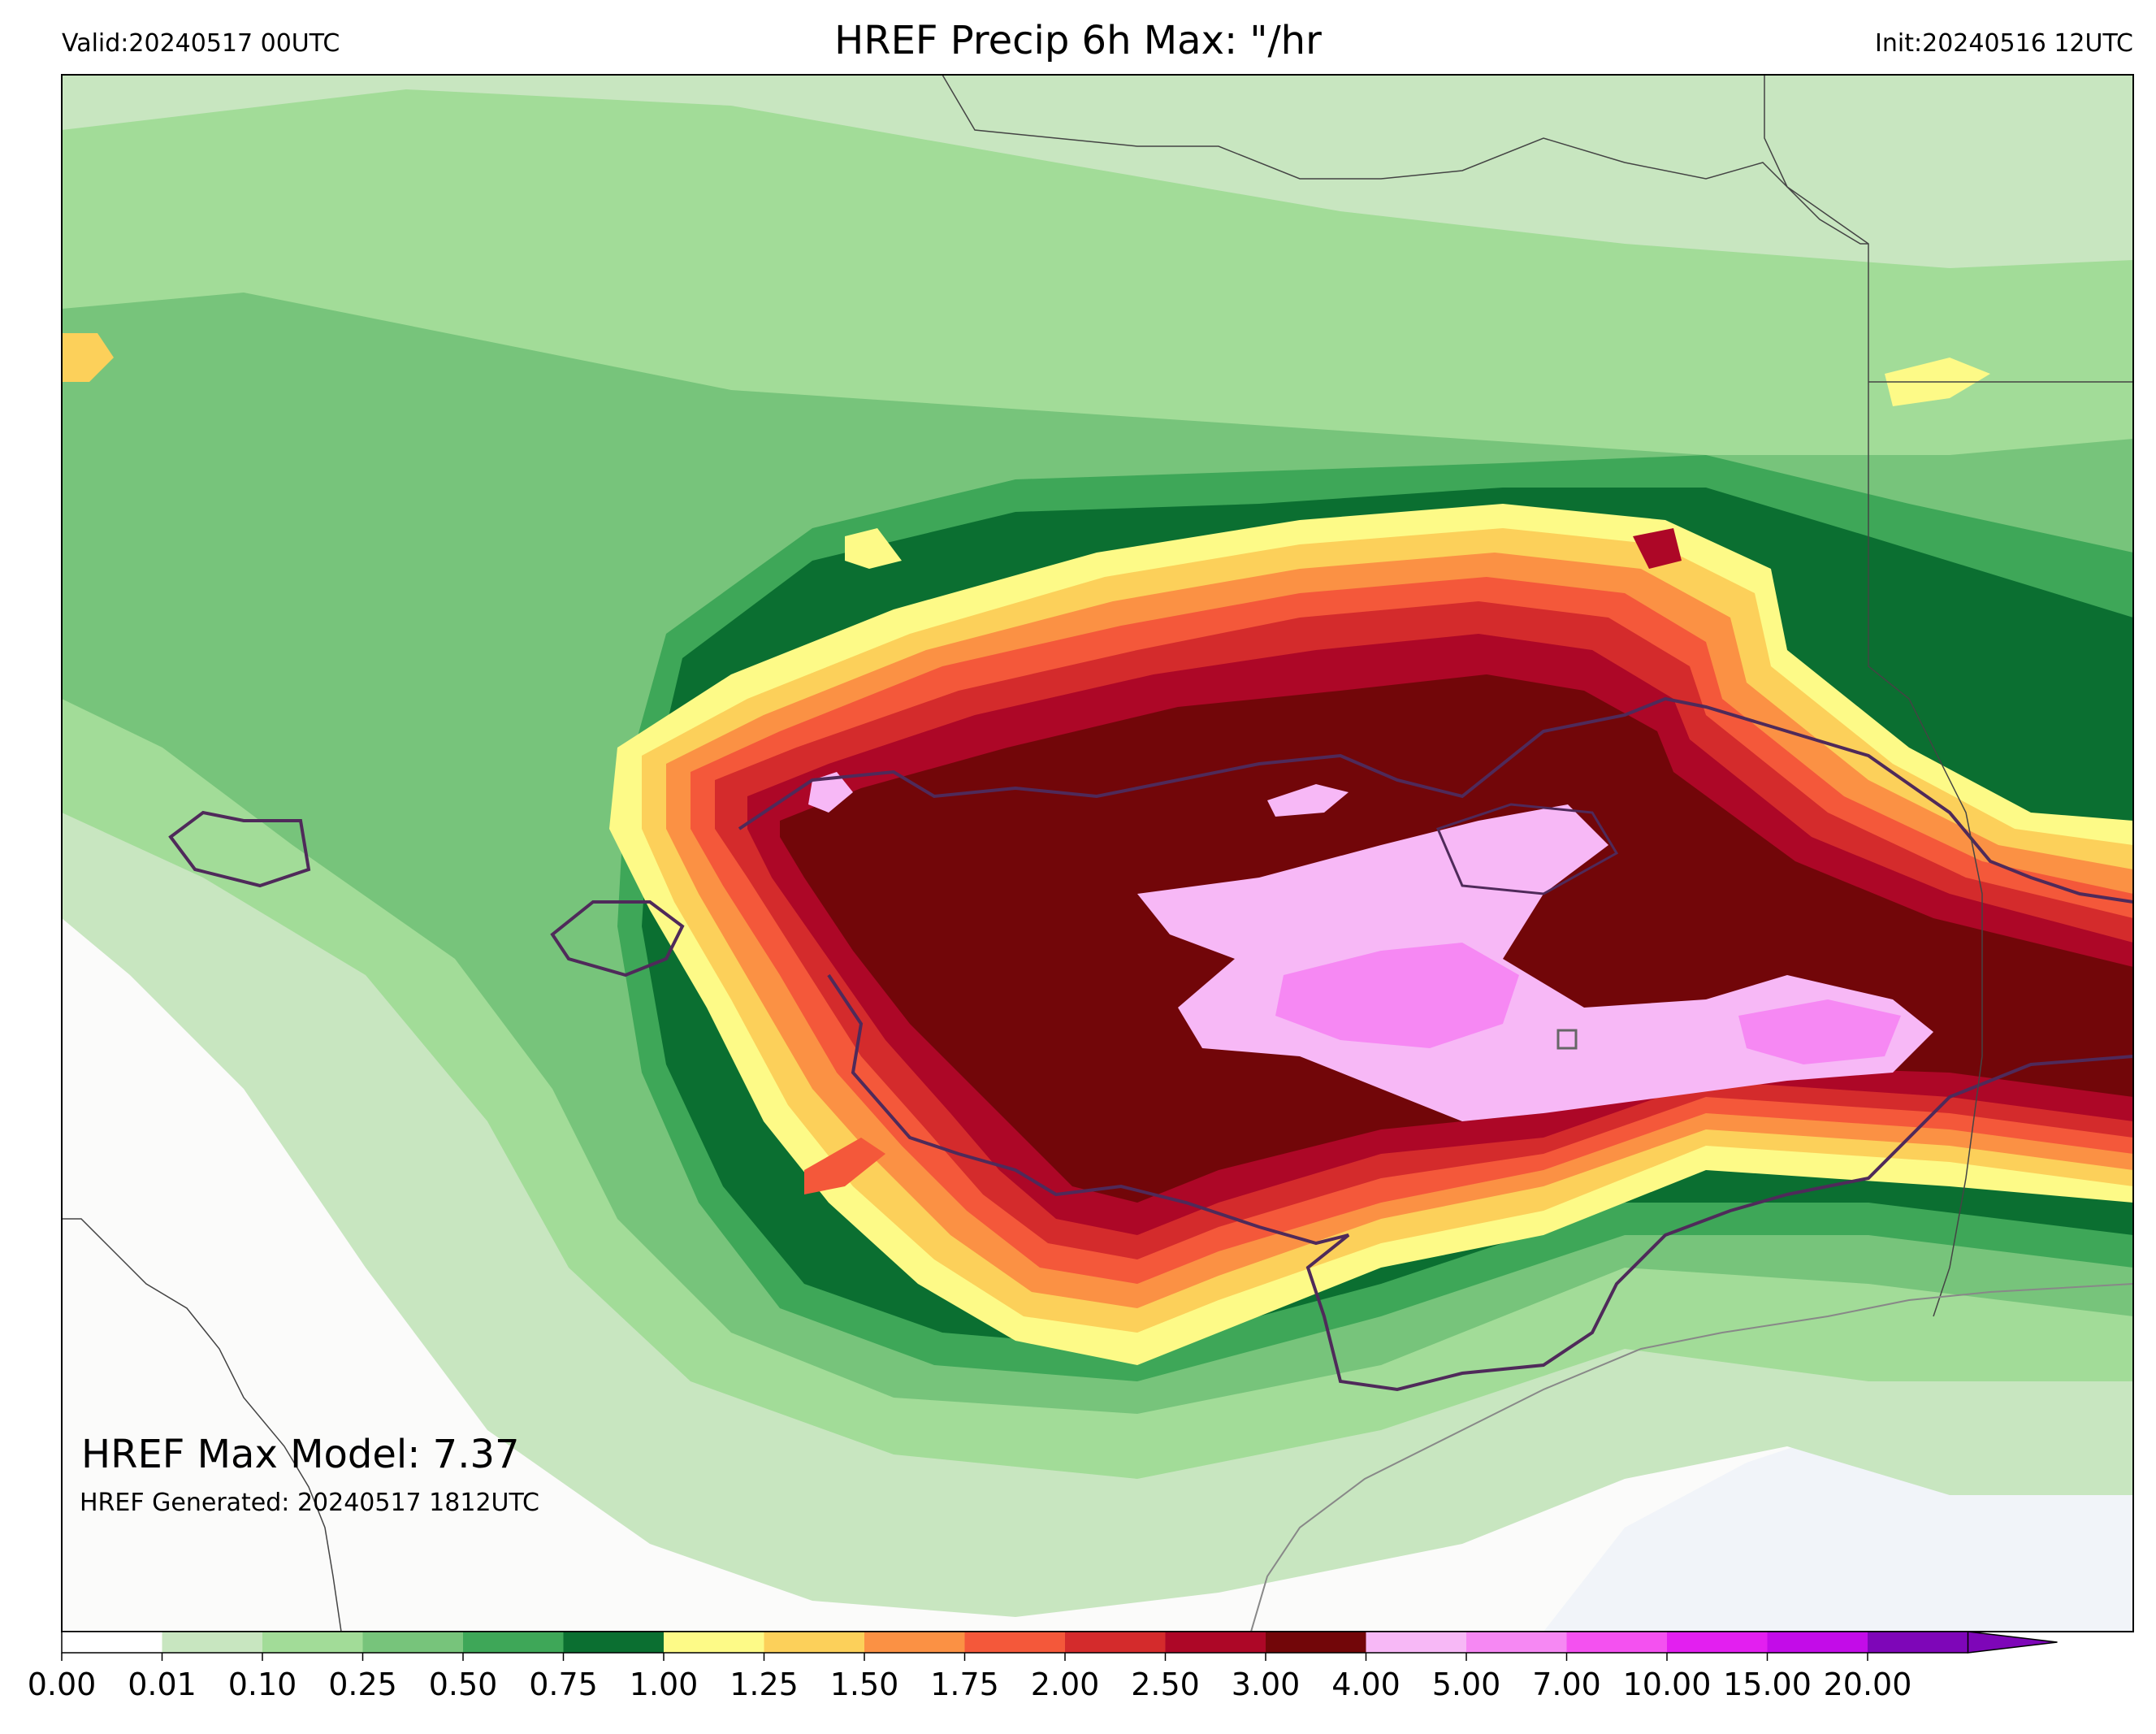 Image resolution: width=2156 pixels, height=1734 pixels. I want to click on colorbar-tick-label: 2.50, so click(1166, 1685).